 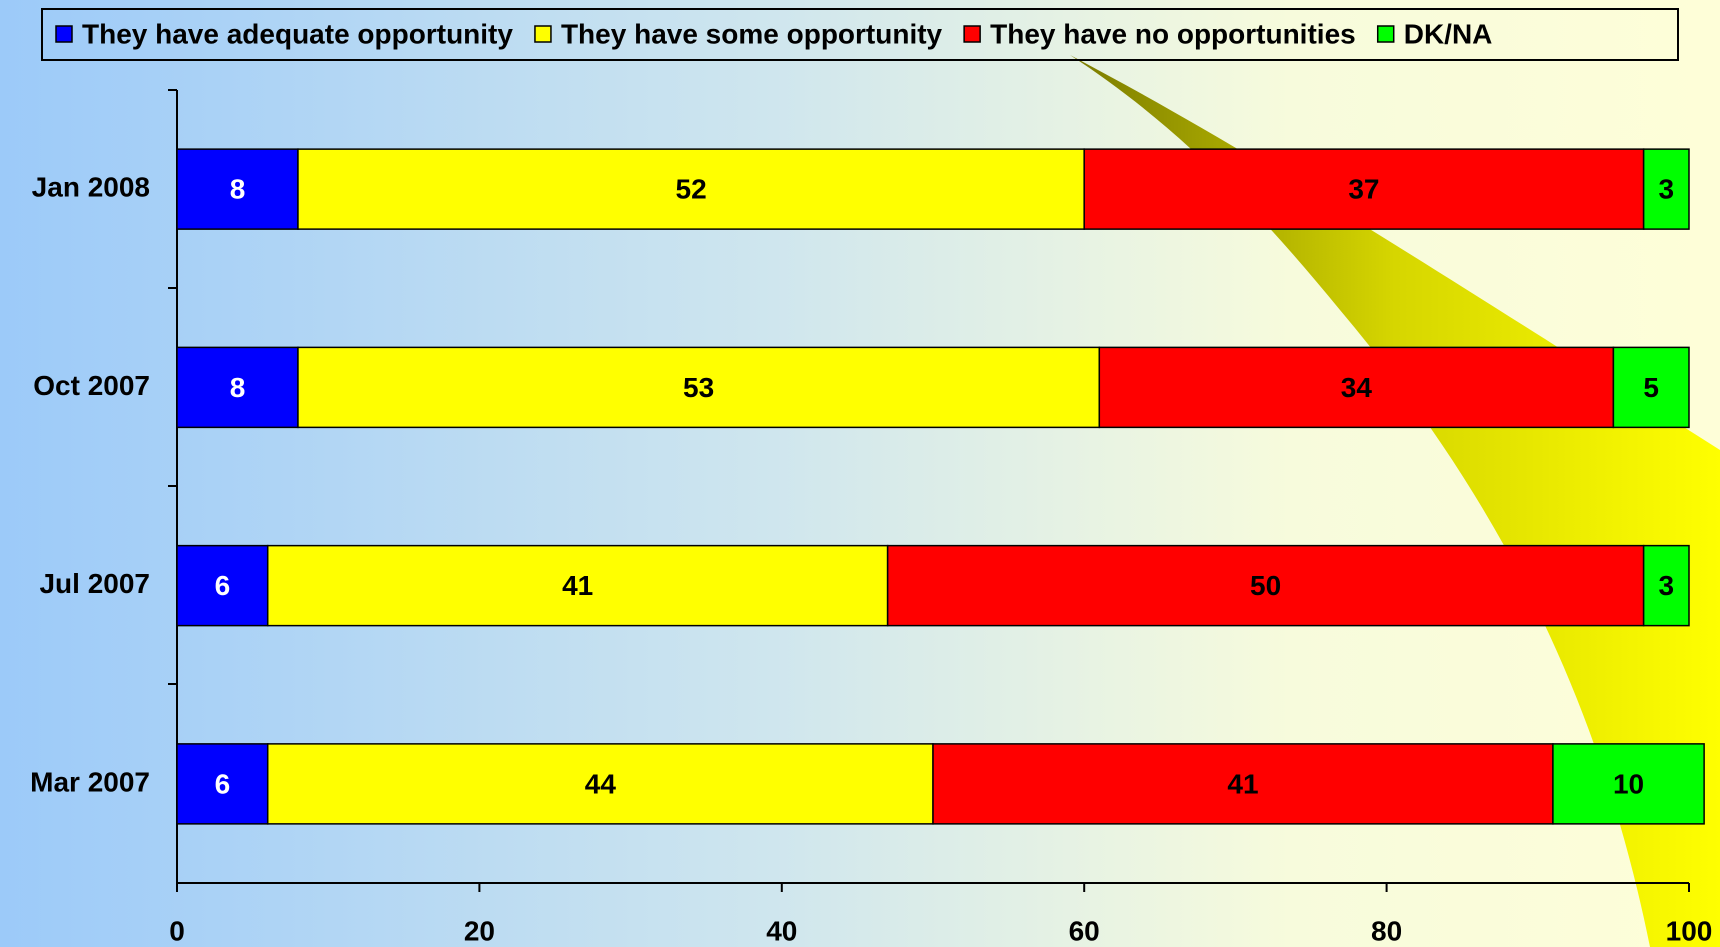 I want to click on y-tick-label: Oct 2007, so click(x=91, y=385).